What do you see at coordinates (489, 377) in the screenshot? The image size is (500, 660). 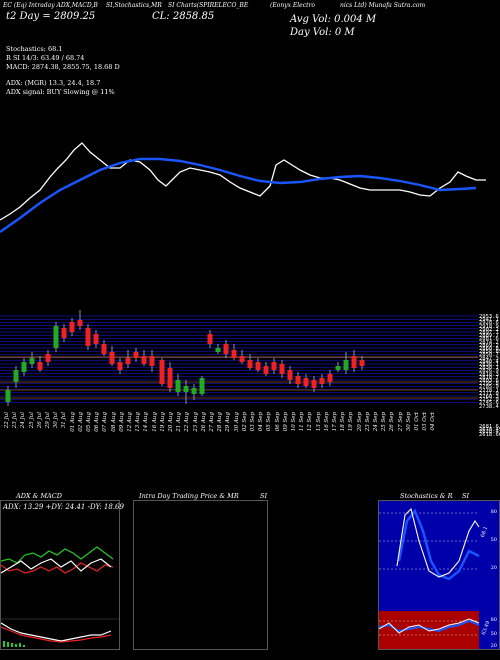 I see `price-axis-label: 2810.7` at bounding box center [489, 377].